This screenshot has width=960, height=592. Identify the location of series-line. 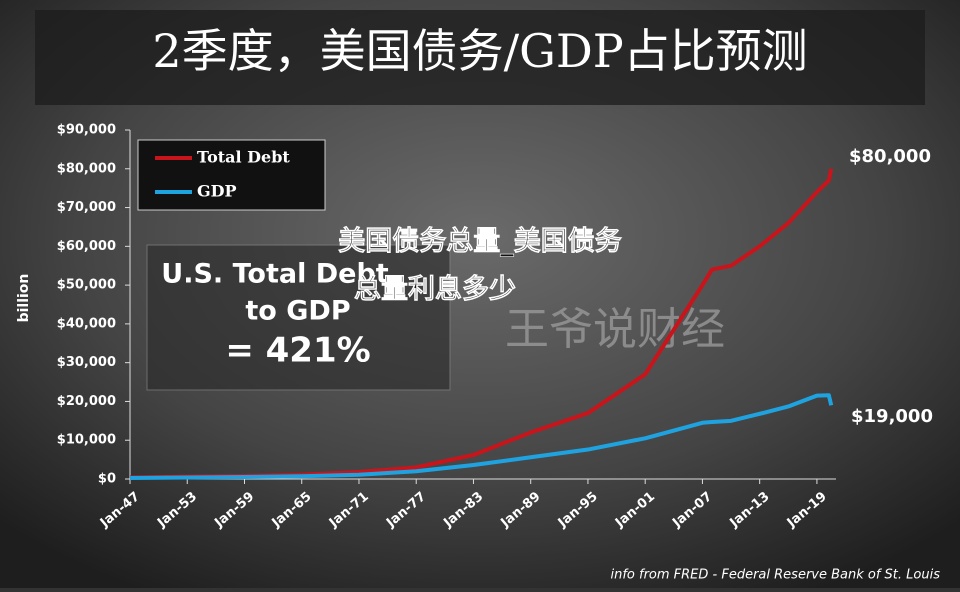
(481, 437).